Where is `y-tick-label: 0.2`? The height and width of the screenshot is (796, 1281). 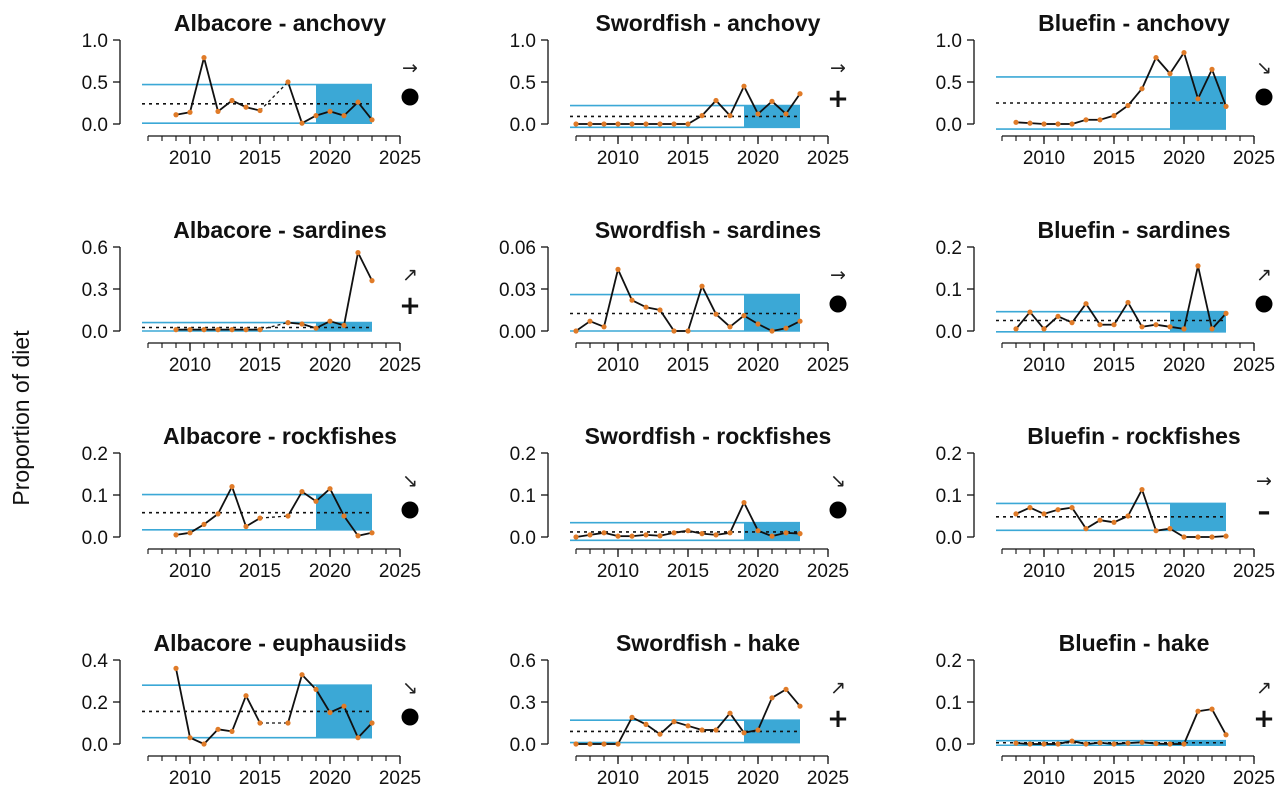
y-tick-label: 0.2 is located at coordinates (949, 454).